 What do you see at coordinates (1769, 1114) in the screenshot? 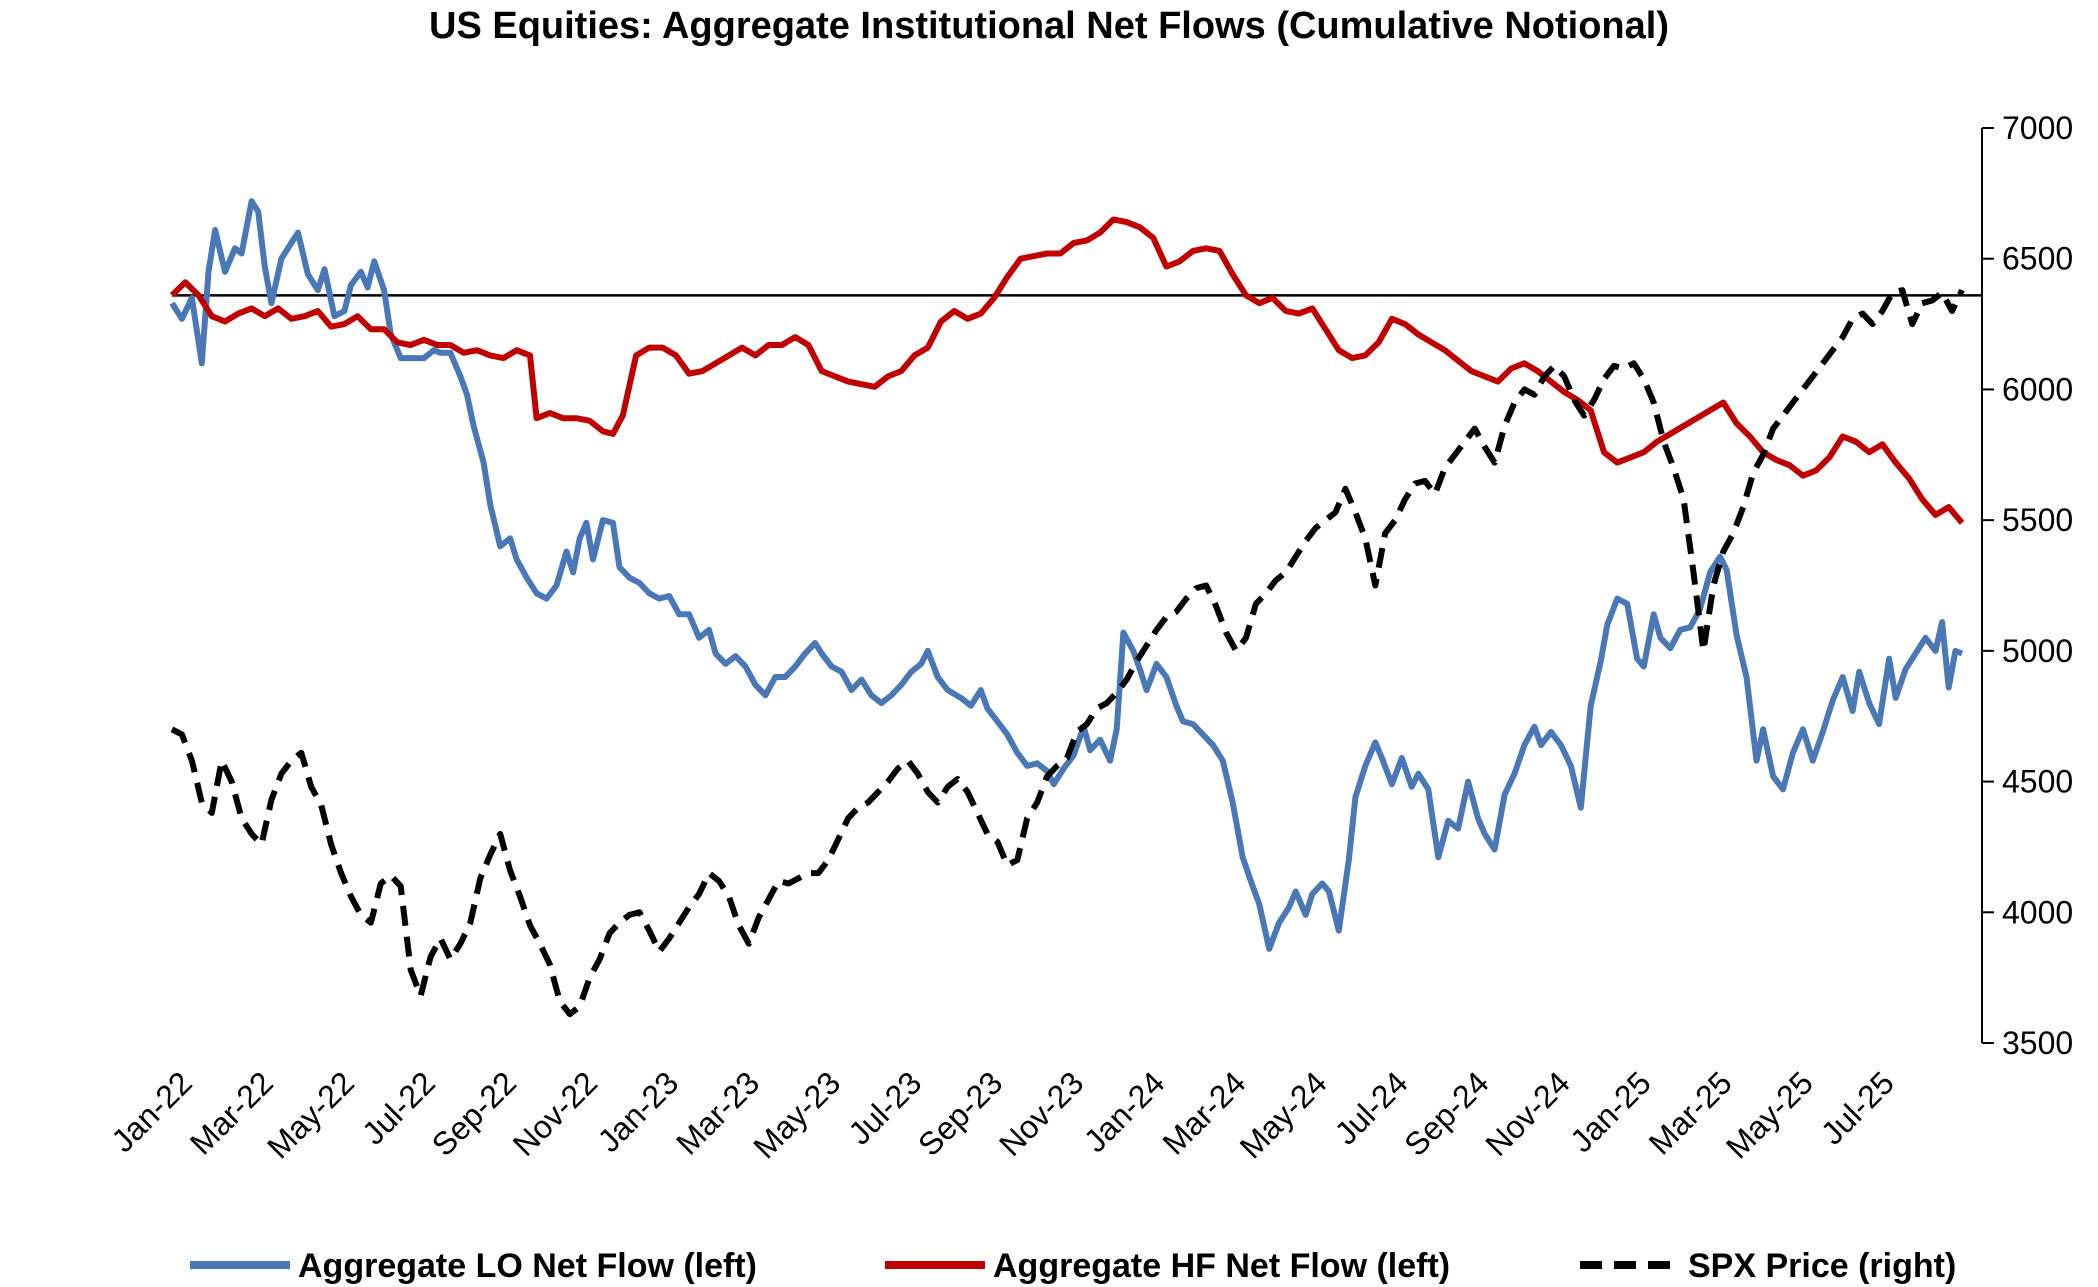
I see `x-tick-label: May-25` at bounding box center [1769, 1114].